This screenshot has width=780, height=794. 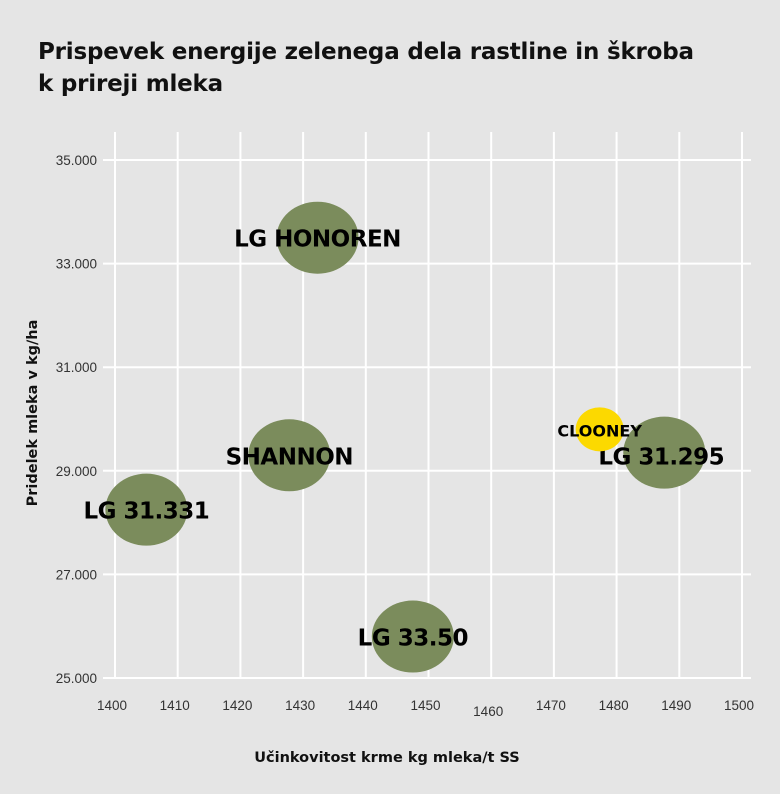 I want to click on x-tick-label: 1470, so click(x=551, y=705).